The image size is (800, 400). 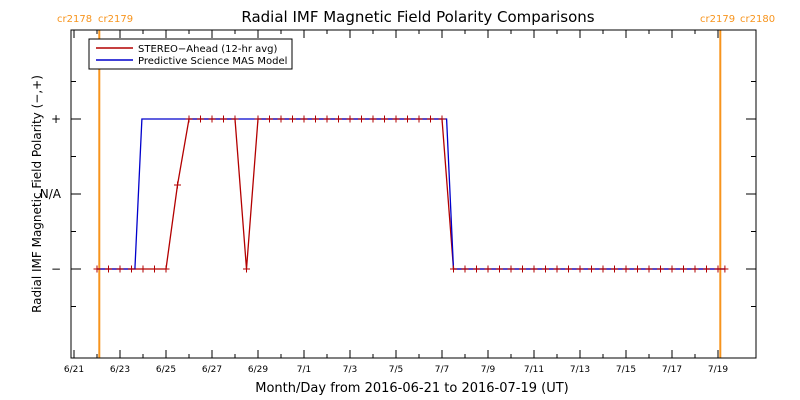 What do you see at coordinates (37, 194) in the screenshot?
I see `y-axis-label: Radial IMF Magnetic Field Polarity (−,+)` at bounding box center [37, 194].